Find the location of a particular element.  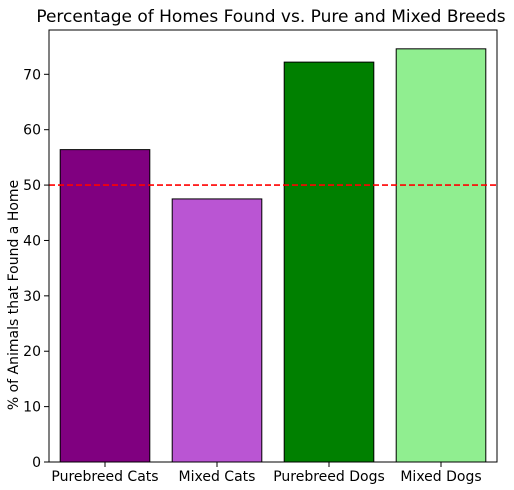

y-tick-label: 0 is located at coordinates (36, 463).